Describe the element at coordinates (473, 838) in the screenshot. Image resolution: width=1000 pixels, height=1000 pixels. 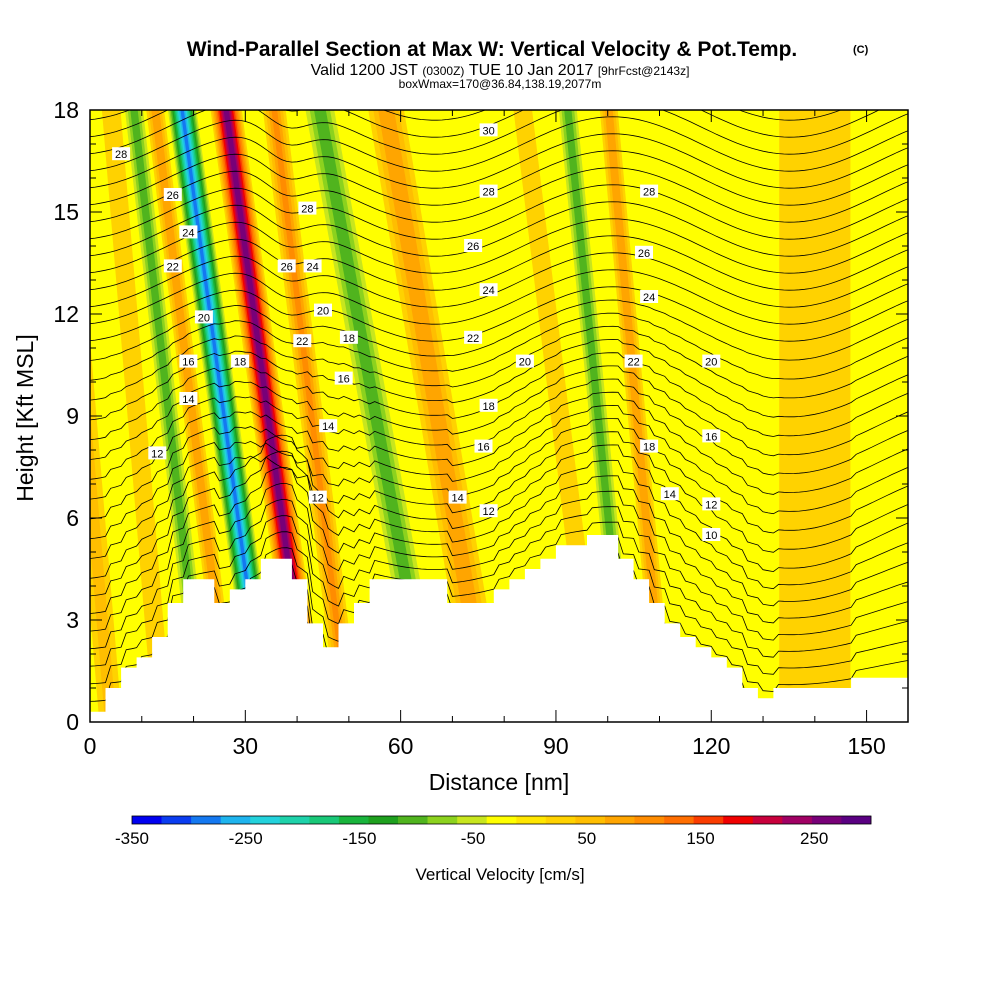
I see `colorbar-tick-label: -50` at that location.